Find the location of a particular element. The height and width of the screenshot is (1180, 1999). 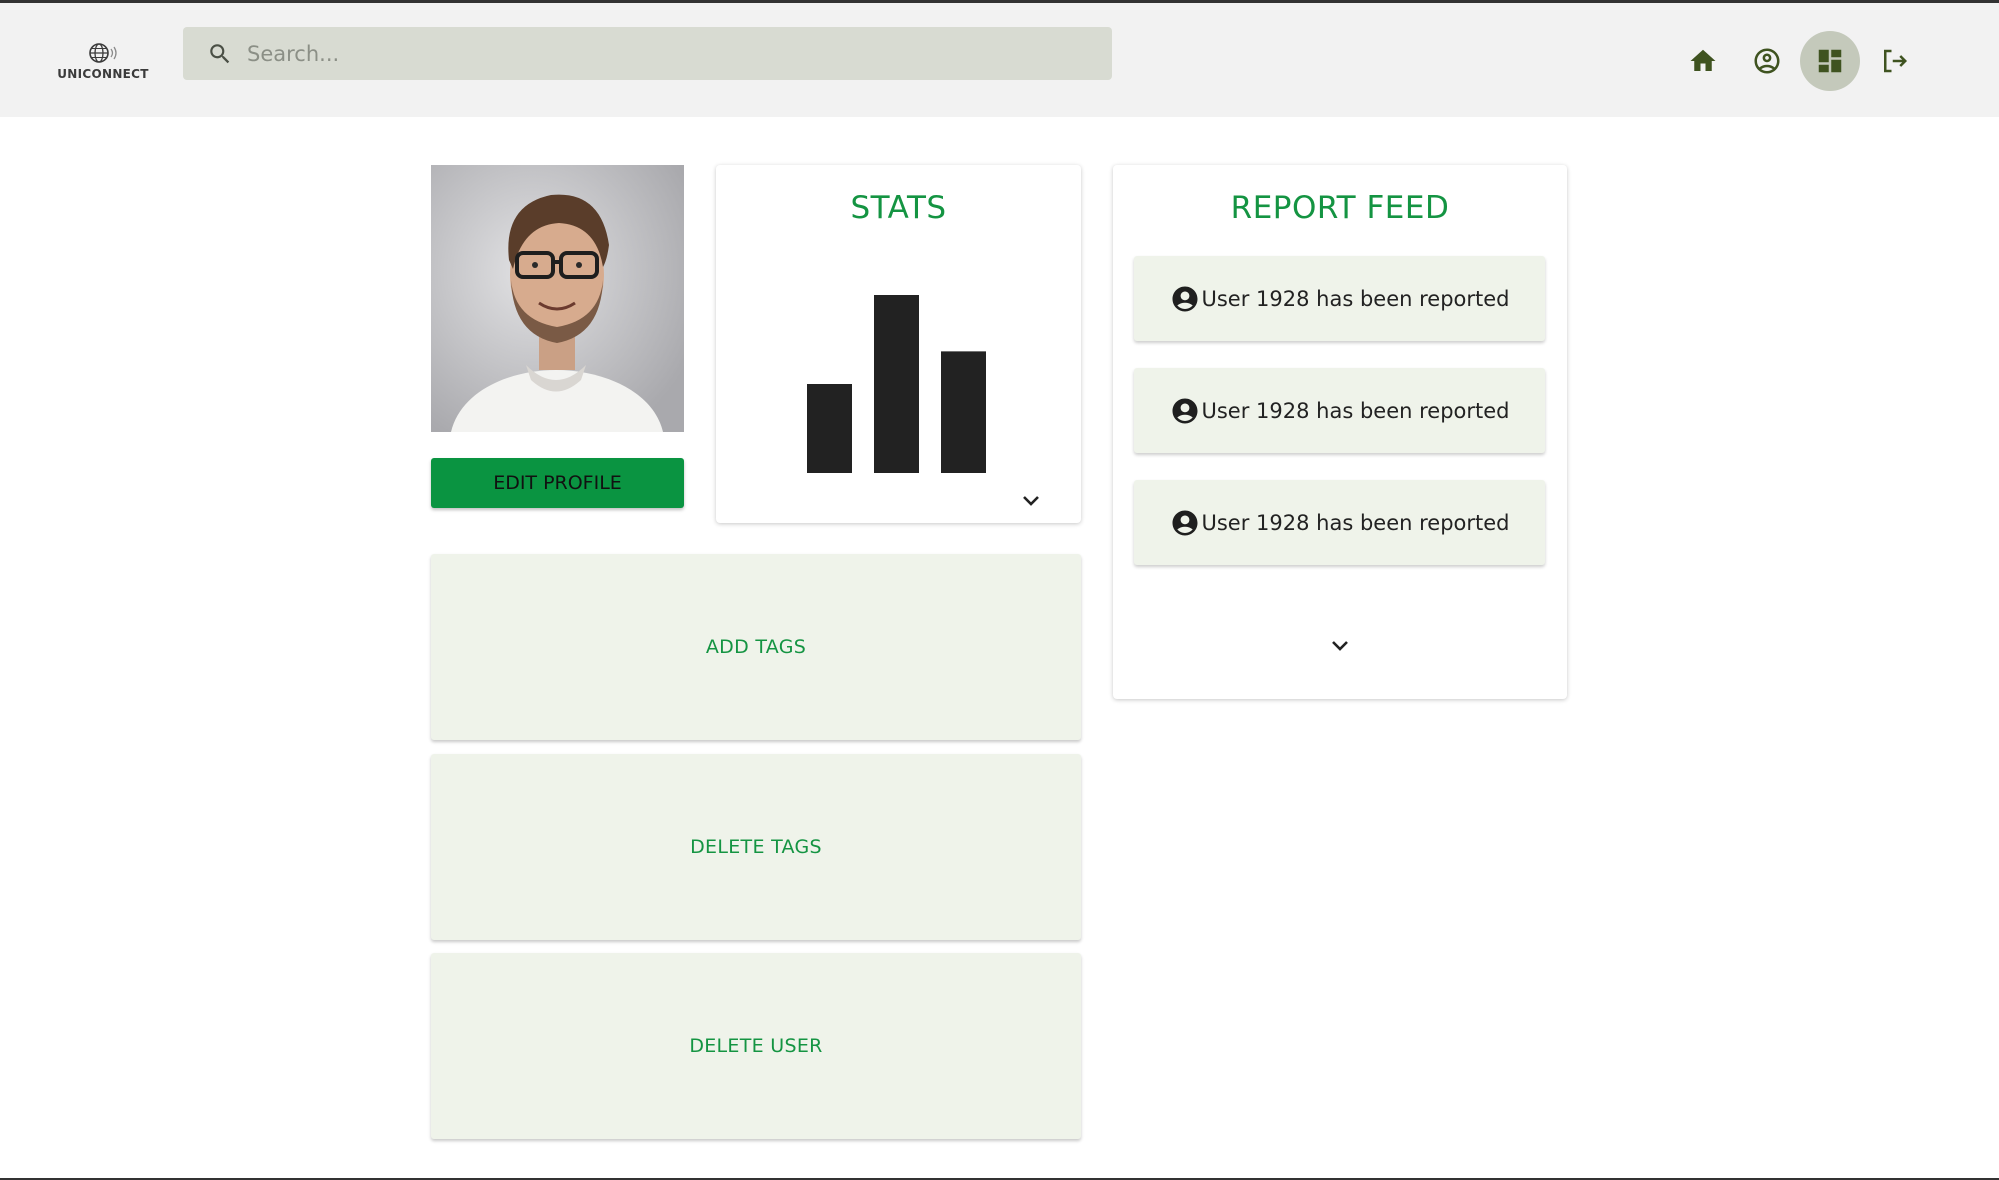

account-icon is located at coordinates (1767, 61).